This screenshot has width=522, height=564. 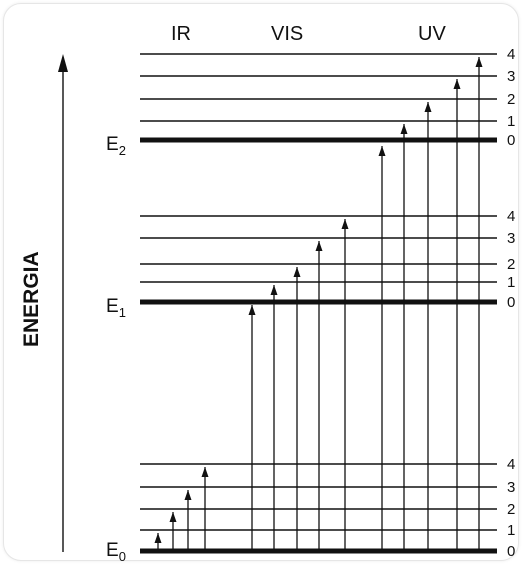 What do you see at coordinates (287, 34) in the screenshot?
I see `region-label-vis: VIS` at bounding box center [287, 34].